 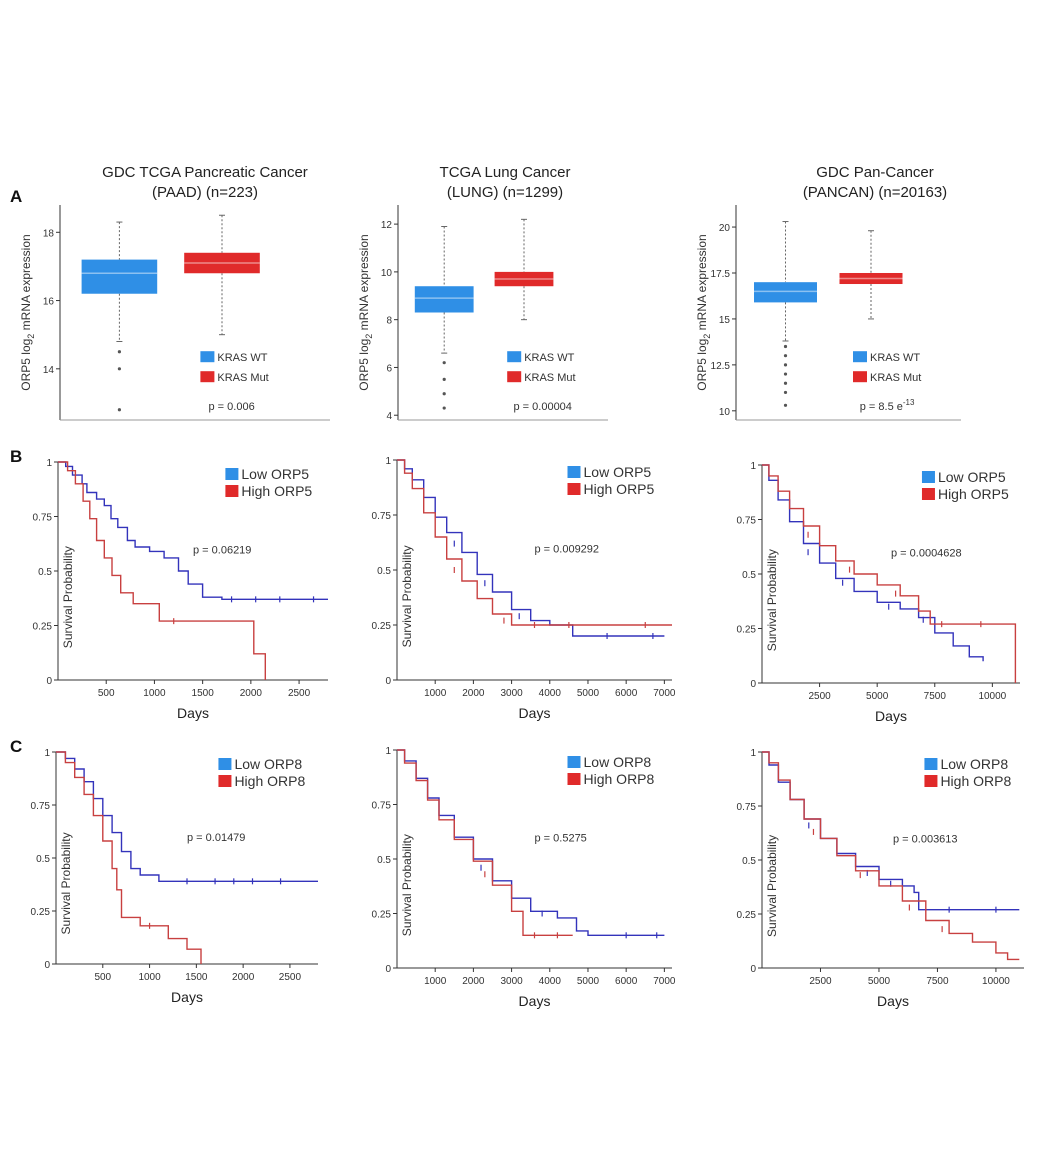 I want to click on p-value: p = 0.00004, so click(x=543, y=407).